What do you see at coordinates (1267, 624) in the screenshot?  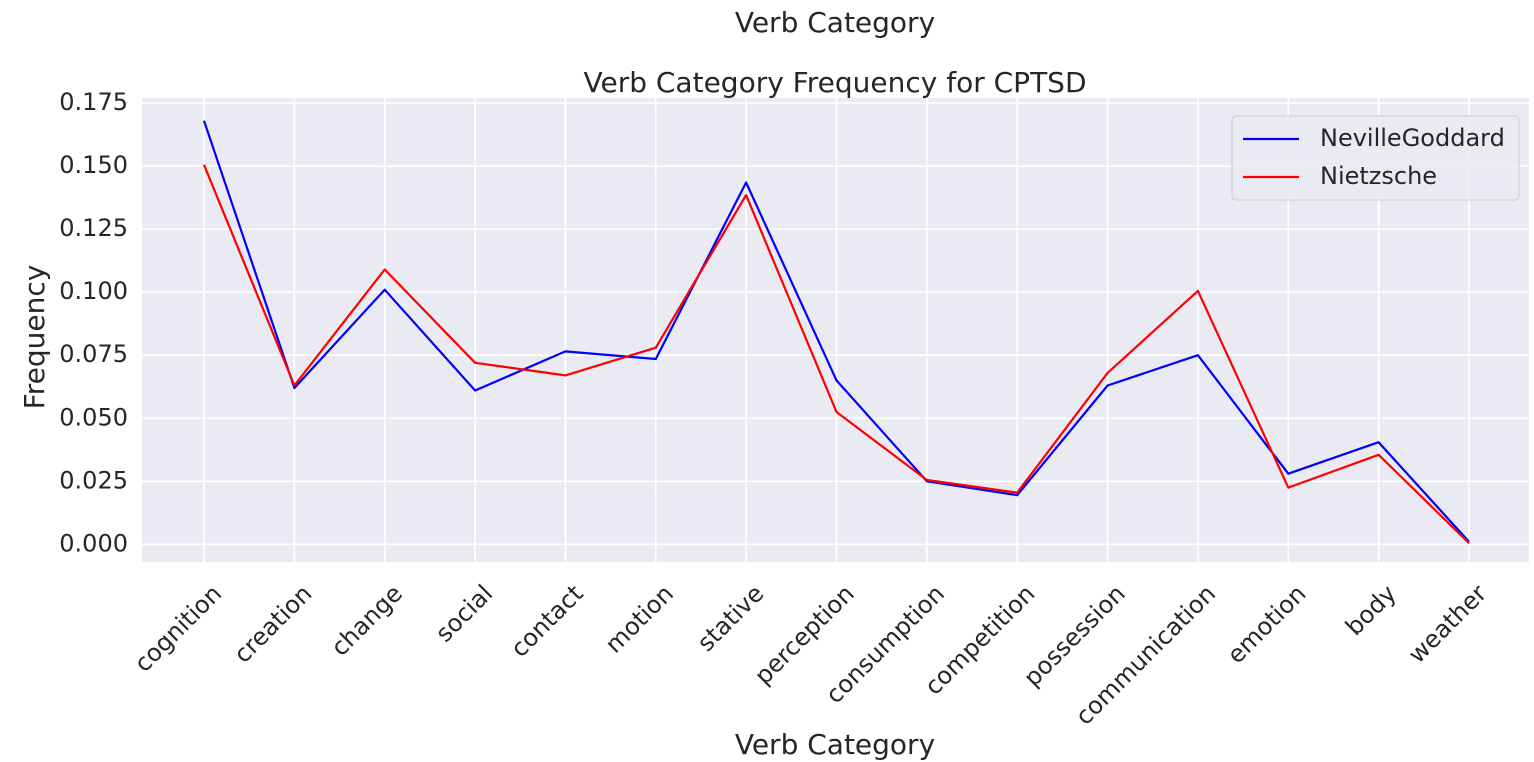 I see `x-tick-label: emotion` at bounding box center [1267, 624].